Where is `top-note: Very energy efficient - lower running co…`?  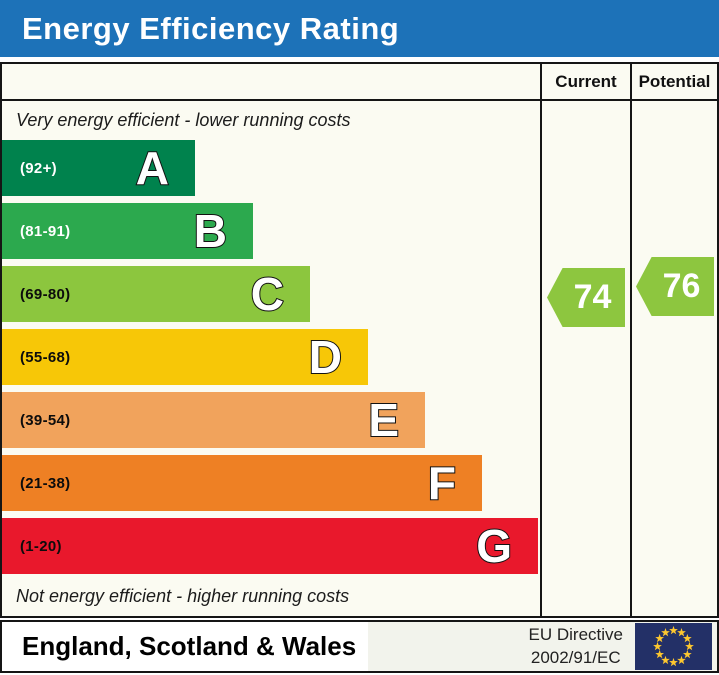 top-note: Very energy efficient - lower running co… is located at coordinates (183, 120).